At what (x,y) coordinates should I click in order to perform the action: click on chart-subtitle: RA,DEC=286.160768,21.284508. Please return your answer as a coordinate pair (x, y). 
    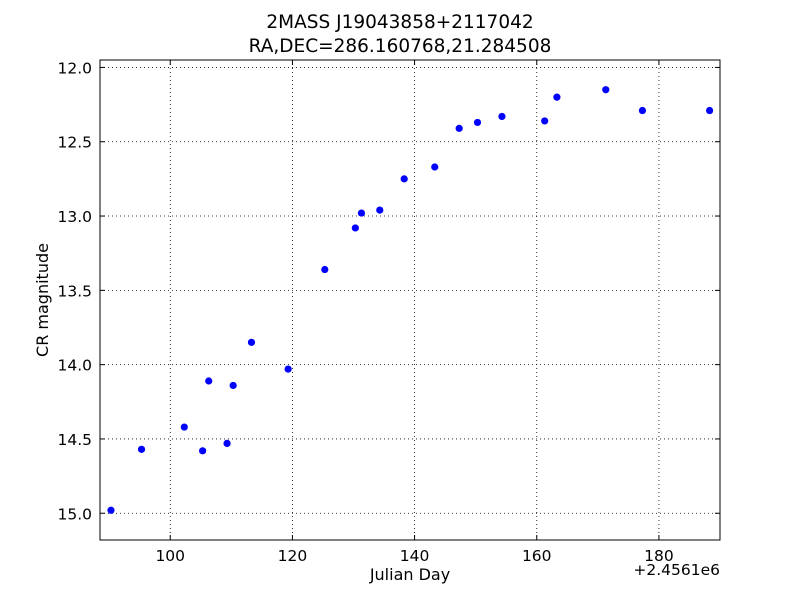
    Looking at the image, I should click on (400, 46).